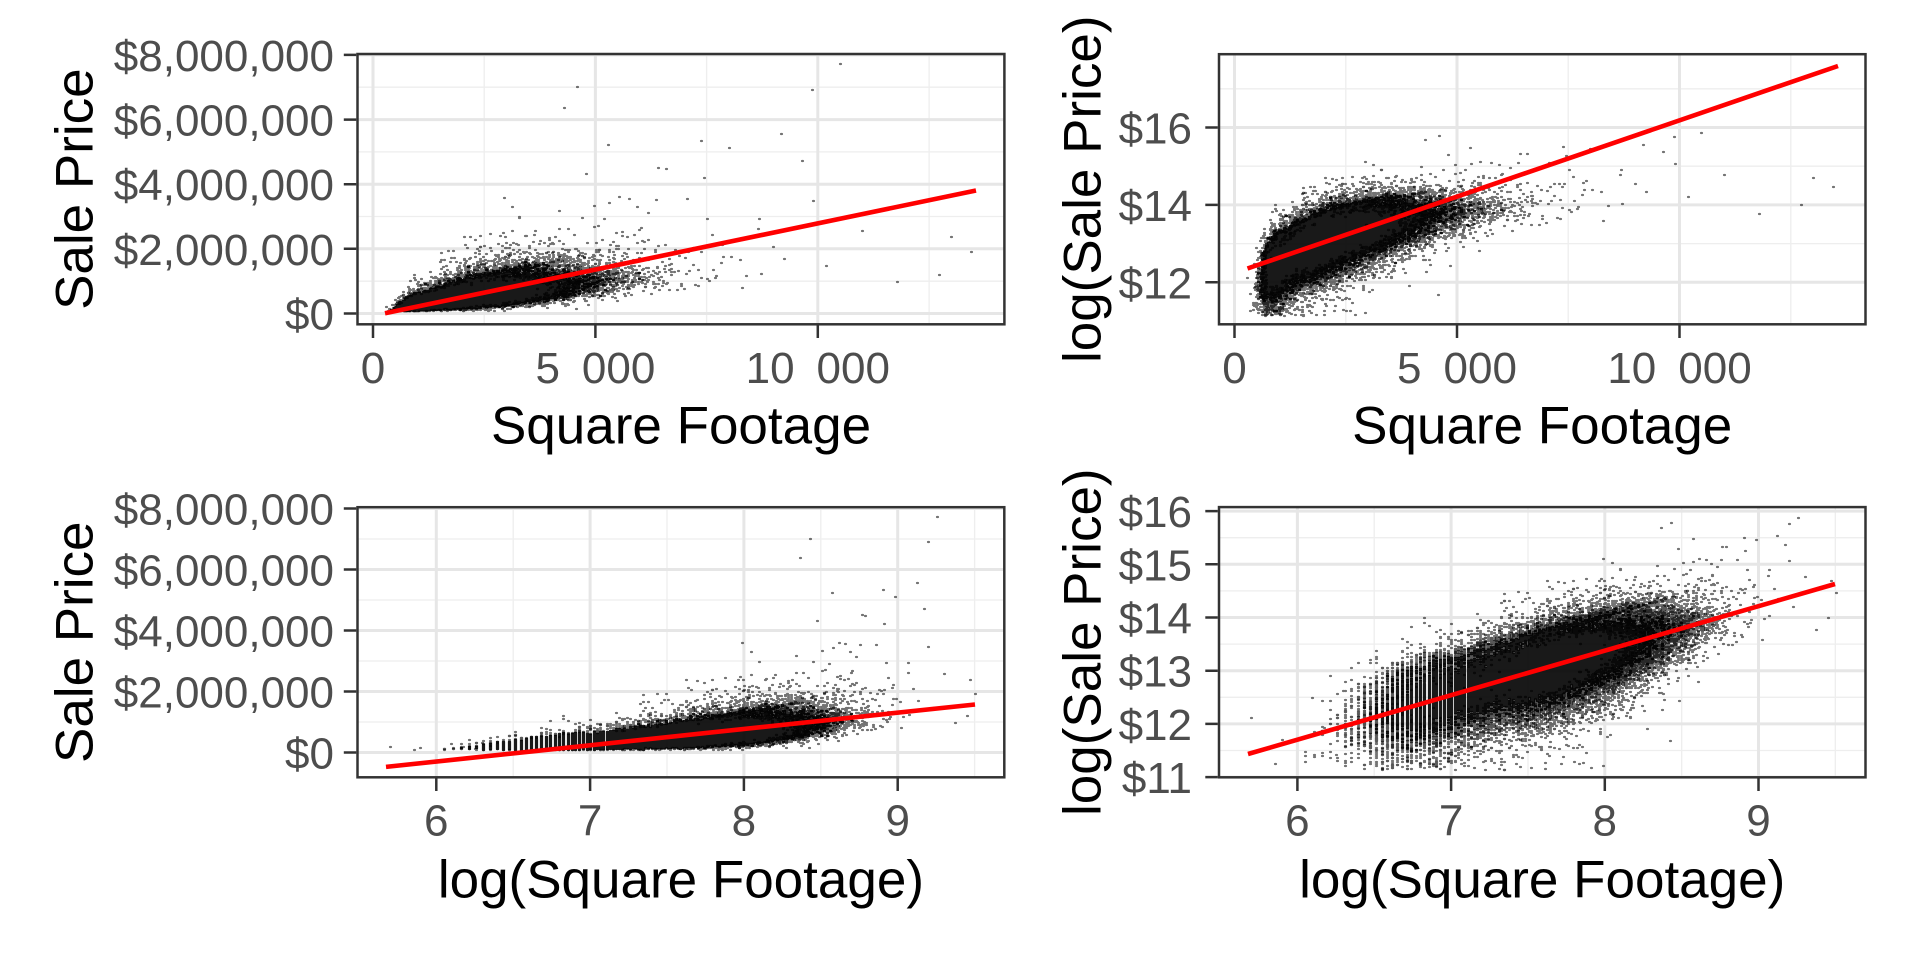  Describe the element at coordinates (1155, 672) in the screenshot. I see `svg-text: $13` at that location.